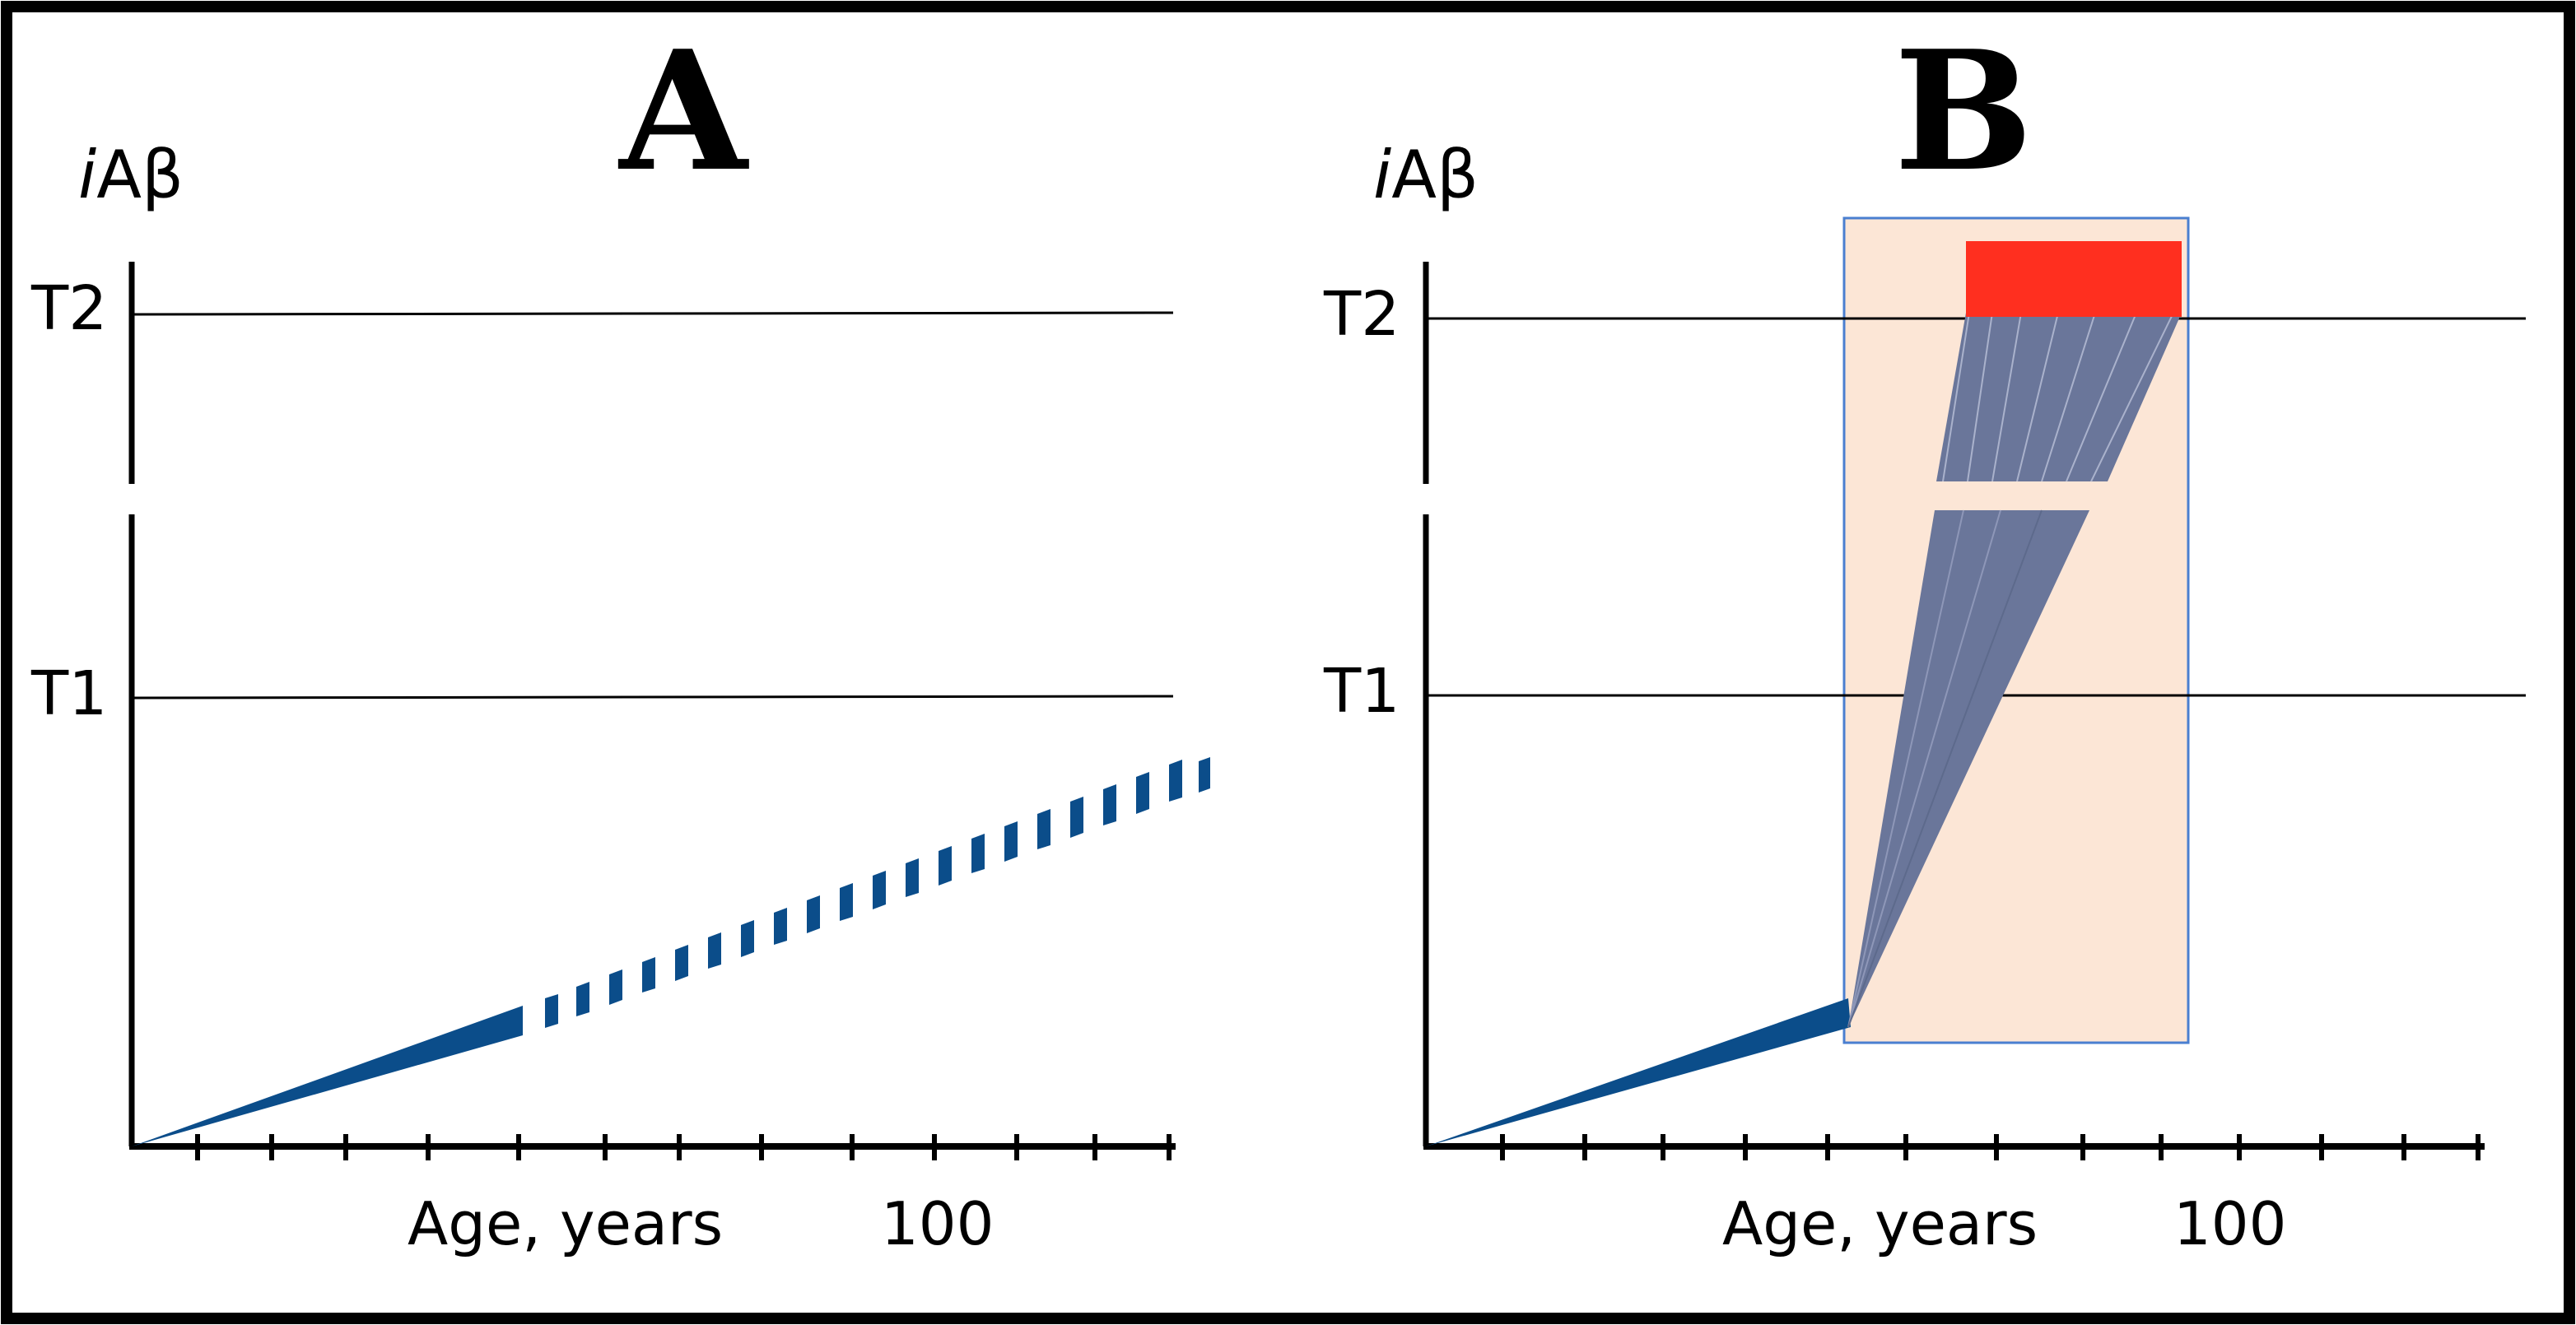  Describe the element at coordinates (1638, 1072) in the screenshot. I see `panel-b-trajectory-solid` at that location.